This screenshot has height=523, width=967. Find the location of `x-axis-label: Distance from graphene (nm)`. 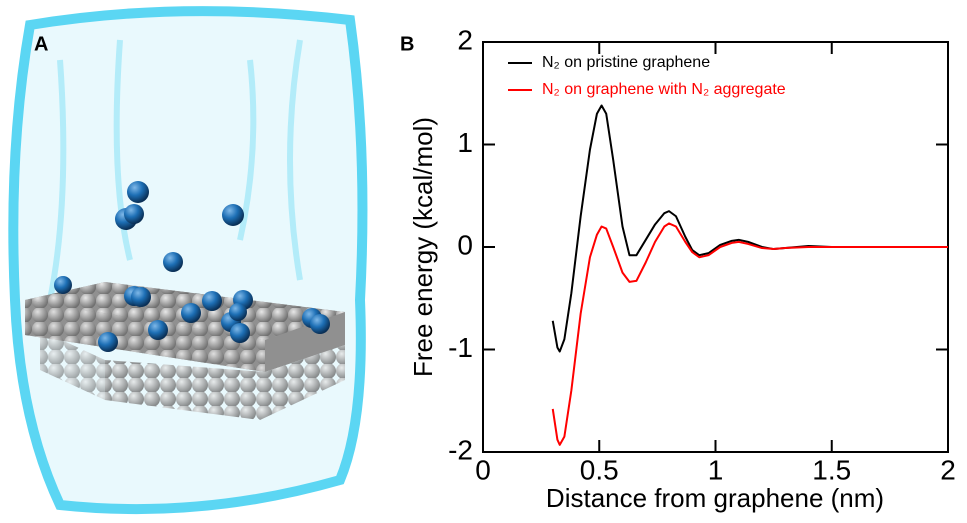

x-axis-label: Distance from graphene (nm) is located at coordinates (715, 498).